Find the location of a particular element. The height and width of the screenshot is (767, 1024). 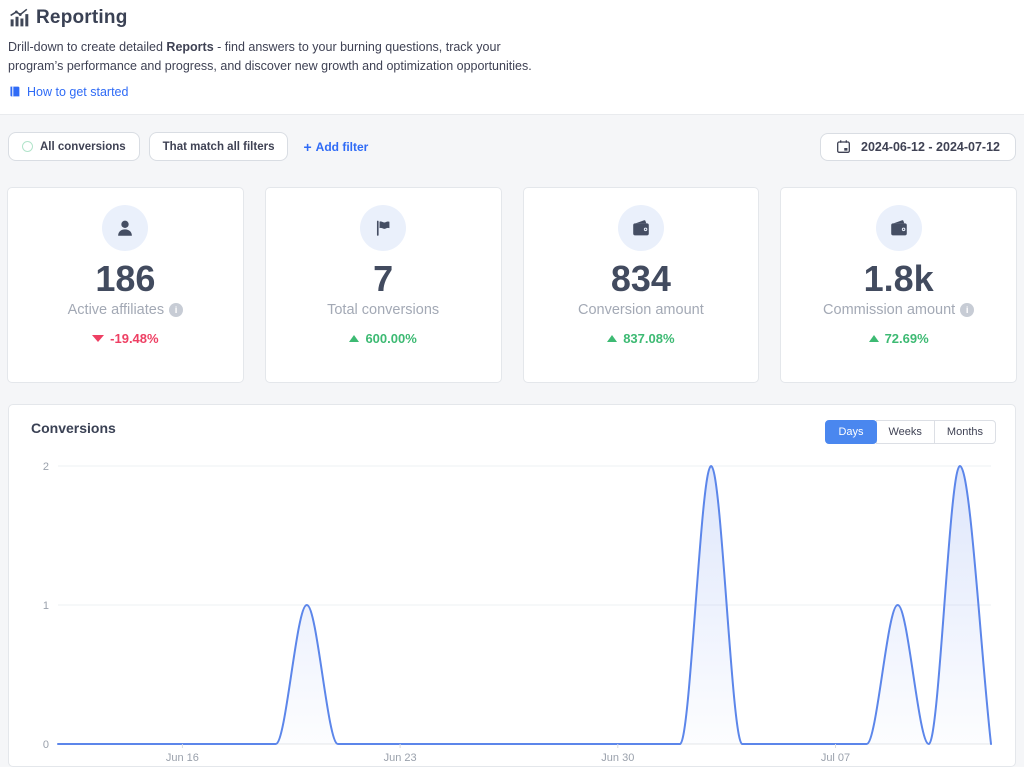

add-filter-button: + Add filter is located at coordinates (335, 147).